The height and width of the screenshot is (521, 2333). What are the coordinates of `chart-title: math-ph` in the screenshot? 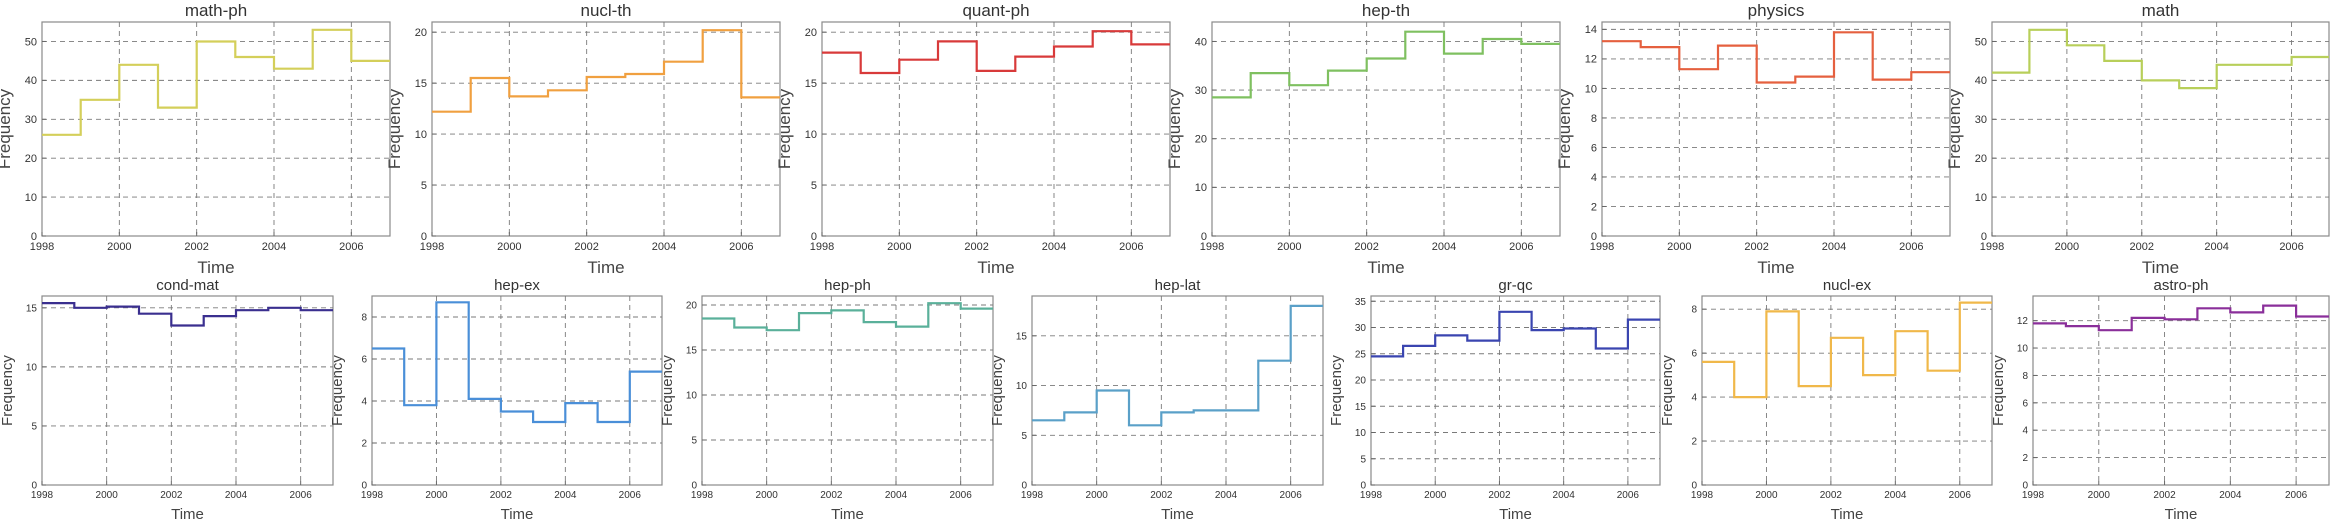 It's located at (216, 10).